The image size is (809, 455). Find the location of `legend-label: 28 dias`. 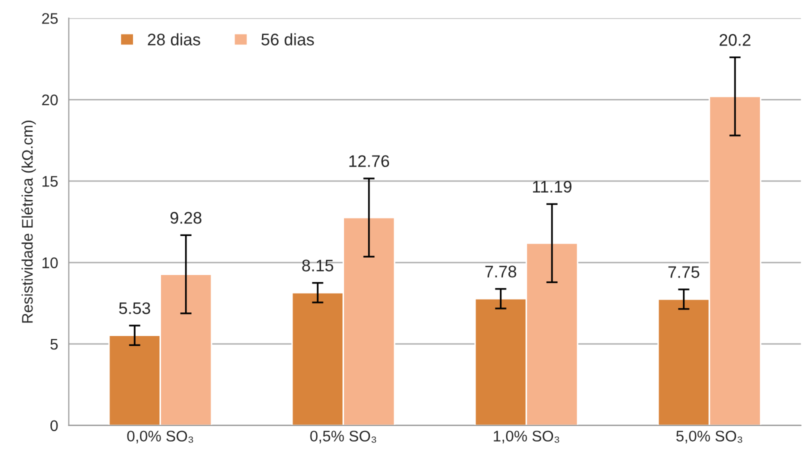

legend-label: 28 dias is located at coordinates (174, 39).